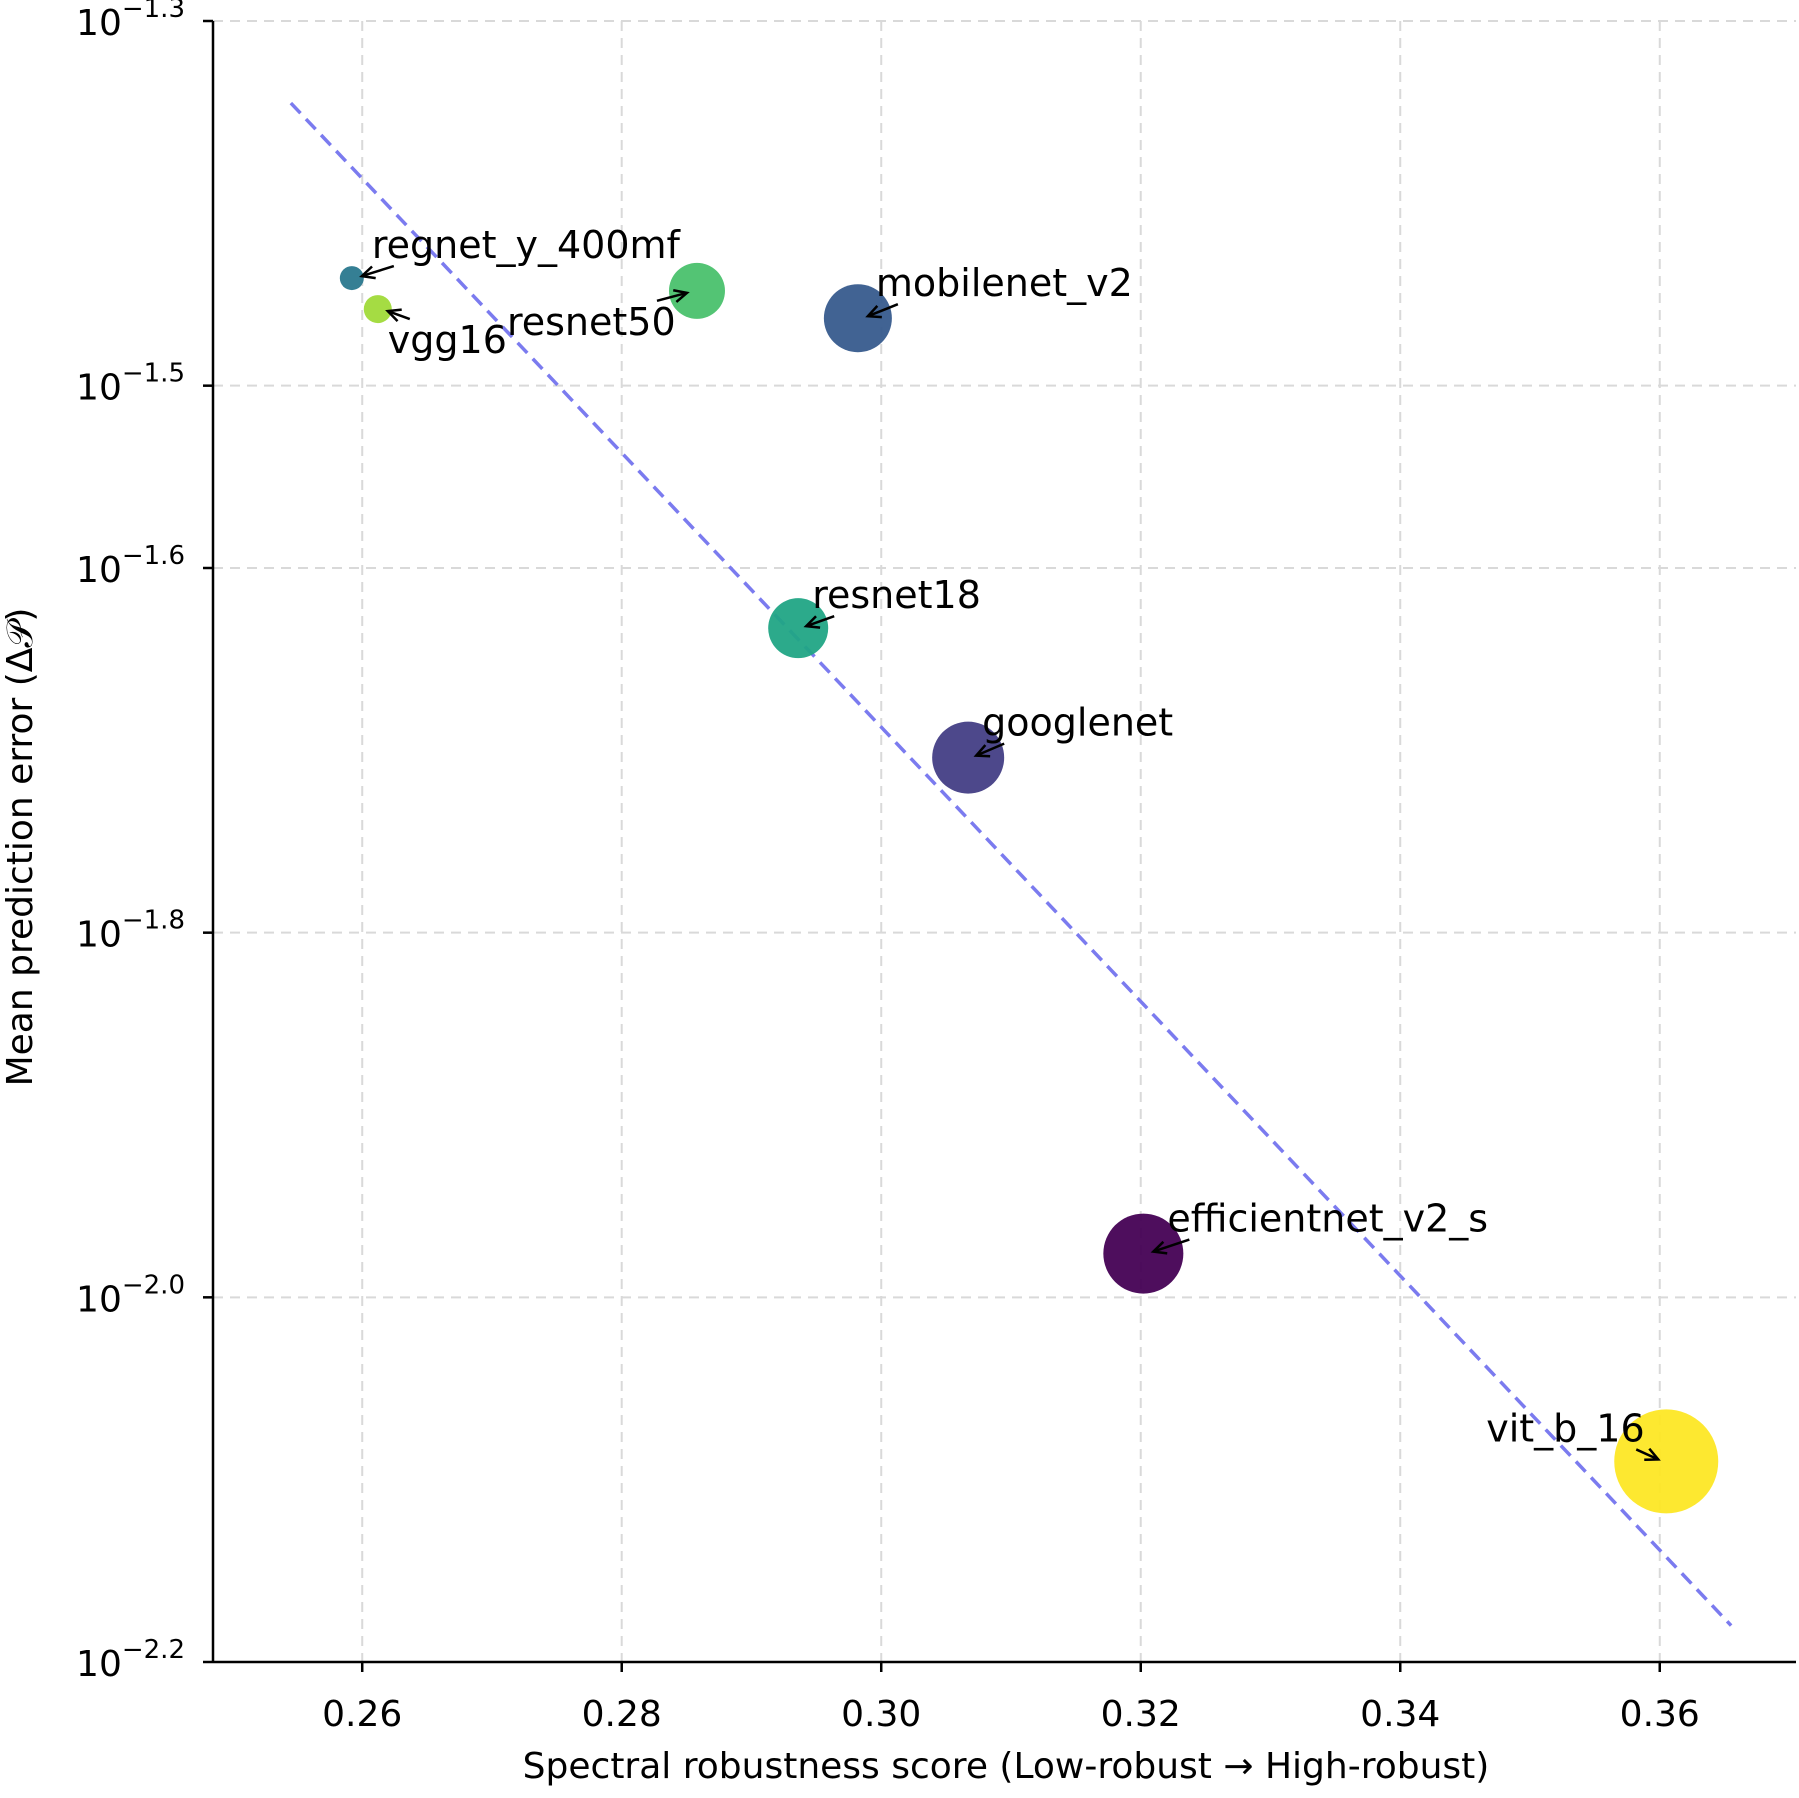 This screenshot has height=1798, width=1799. What do you see at coordinates (1565, 1428) in the screenshot?
I see `point-label-vit_b_16: vit_b_16` at bounding box center [1565, 1428].